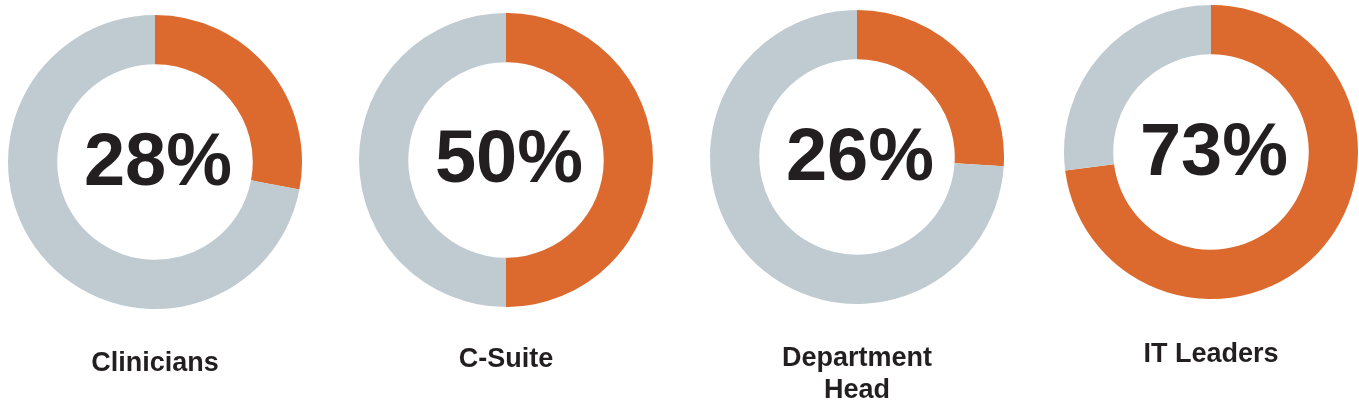 This screenshot has width=1359, height=406. I want to click on text: C-Suite, so click(506, 358).